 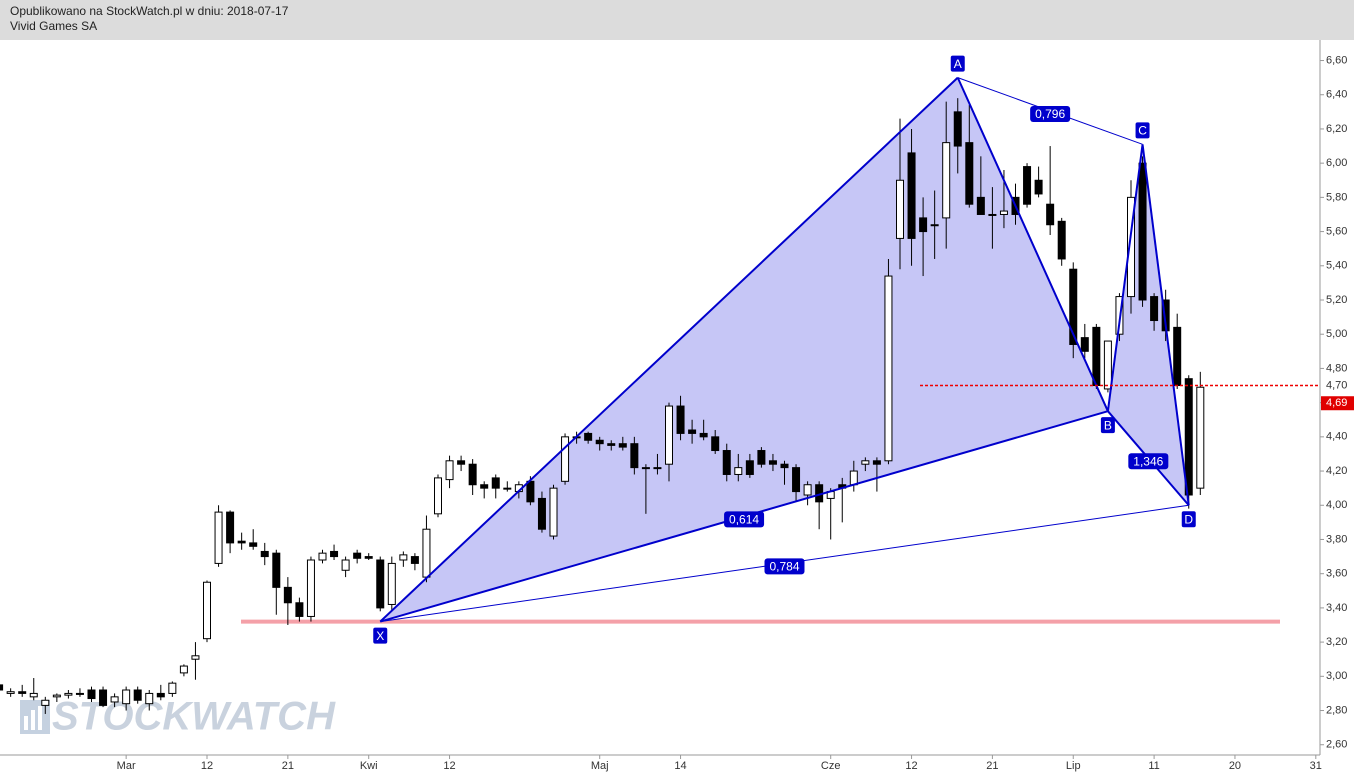 I want to click on x-tick-label: 20, so click(x=1235, y=766).